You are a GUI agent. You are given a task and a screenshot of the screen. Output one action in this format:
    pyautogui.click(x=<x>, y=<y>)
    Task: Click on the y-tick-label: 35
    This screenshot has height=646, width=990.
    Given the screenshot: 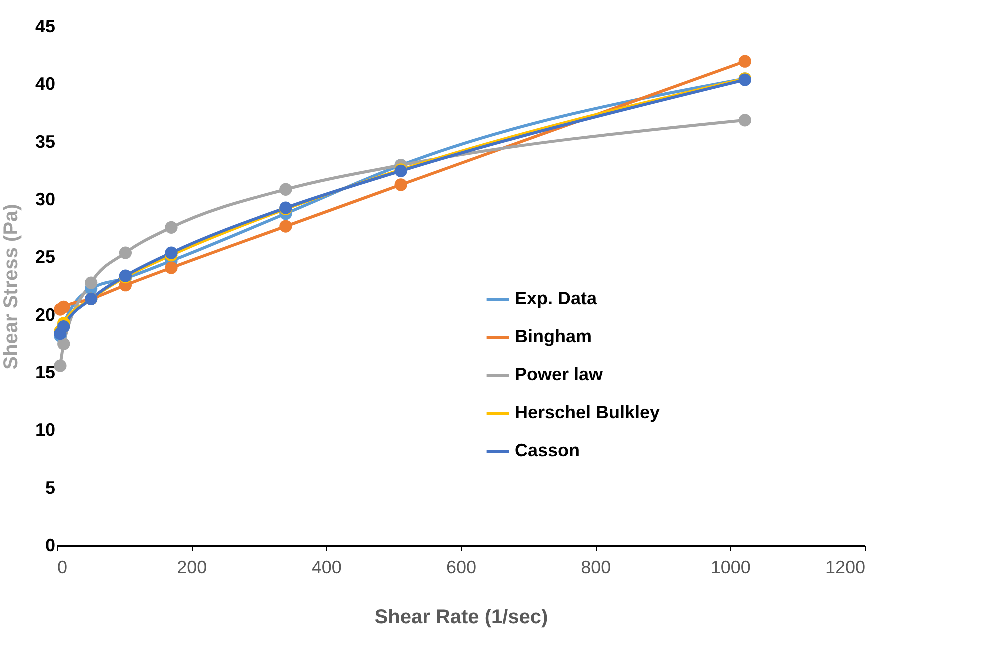 What is the action you would take?
    pyautogui.click(x=45, y=142)
    